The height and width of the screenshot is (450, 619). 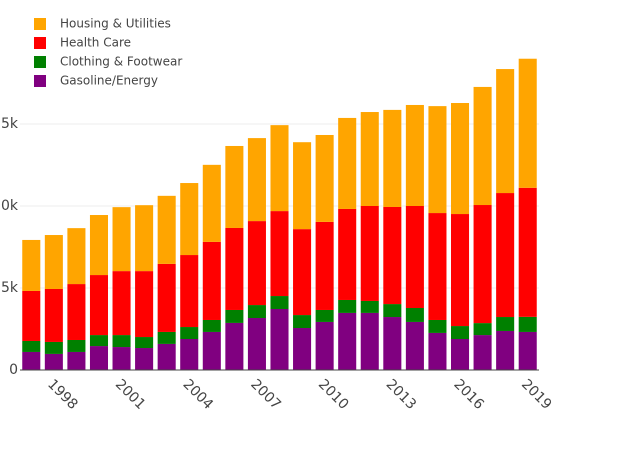 What do you see at coordinates (10, 288) in the screenshot?
I see `y-tick-label: 5k` at bounding box center [10, 288].